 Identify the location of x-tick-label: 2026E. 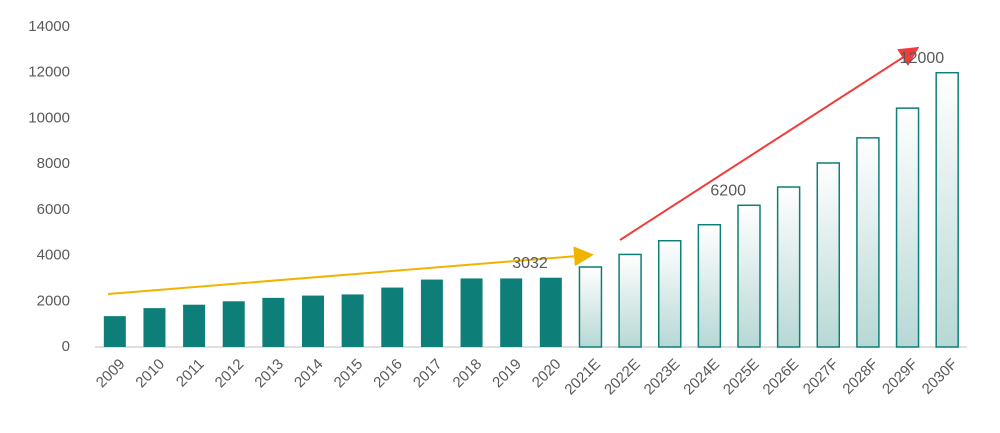
(781, 377).